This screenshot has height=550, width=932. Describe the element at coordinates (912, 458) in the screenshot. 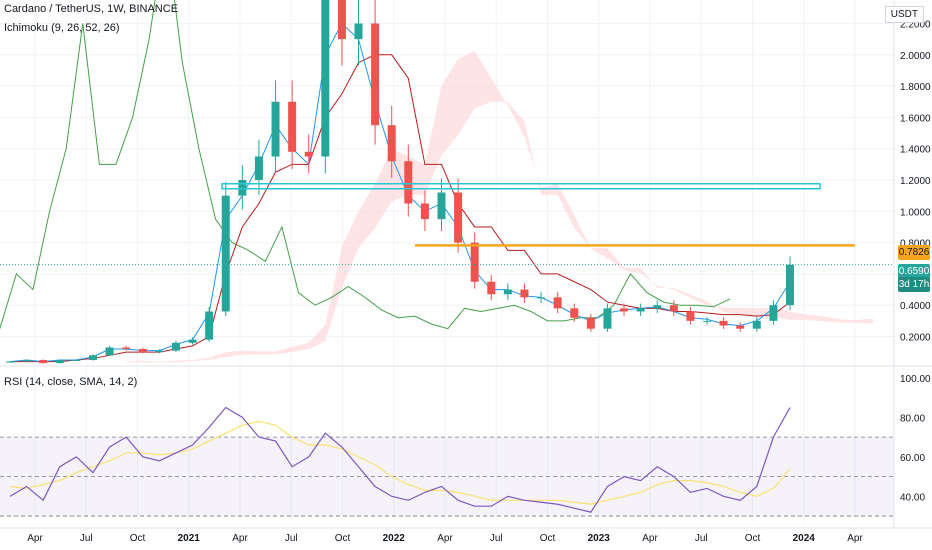

I see `rsi-tick-label-1: 60.00` at that location.